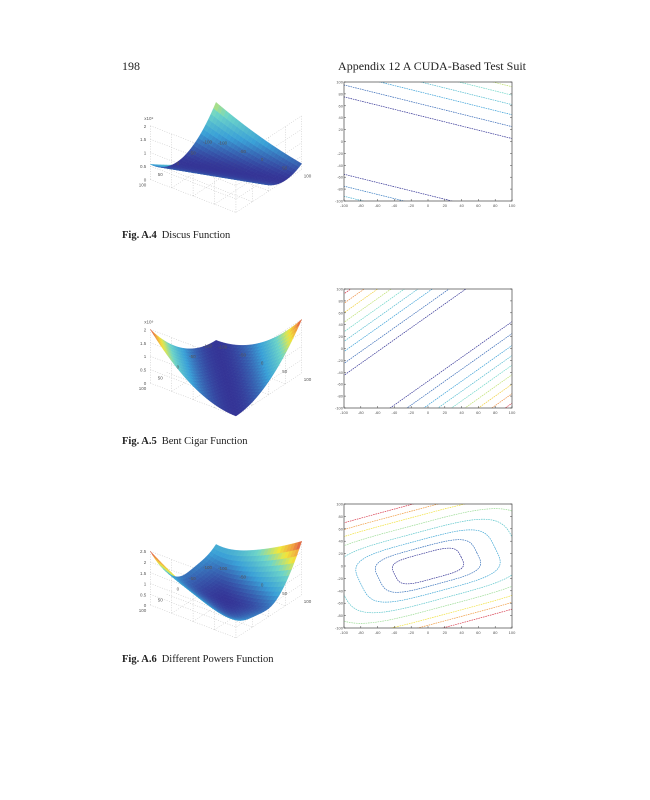 The height and width of the screenshot is (800, 650). What do you see at coordinates (216, 547) in the screenshot?
I see `surface-patch` at bounding box center [216, 547].